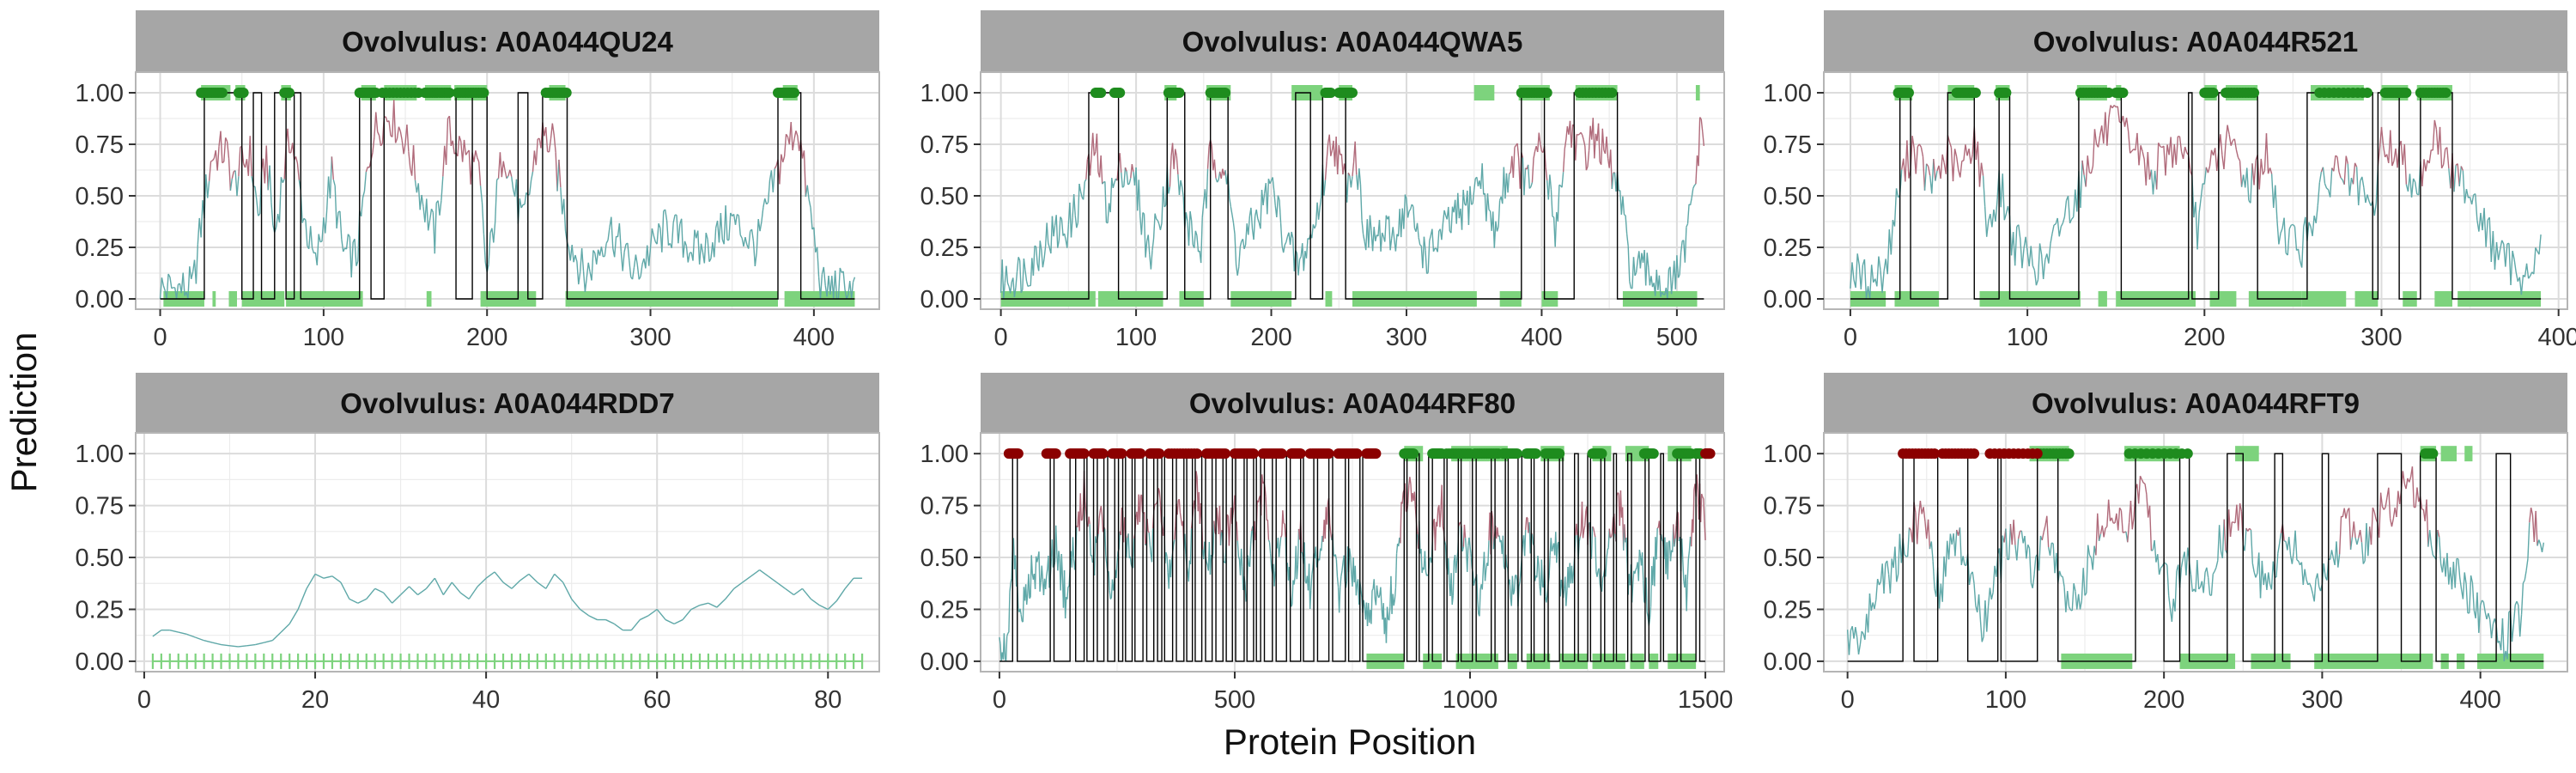 This screenshot has height=773, width=2576. Describe the element at coordinates (2195, 42) in the screenshot. I see `facet-title: Ovolvulus: A0A044R521` at that location.